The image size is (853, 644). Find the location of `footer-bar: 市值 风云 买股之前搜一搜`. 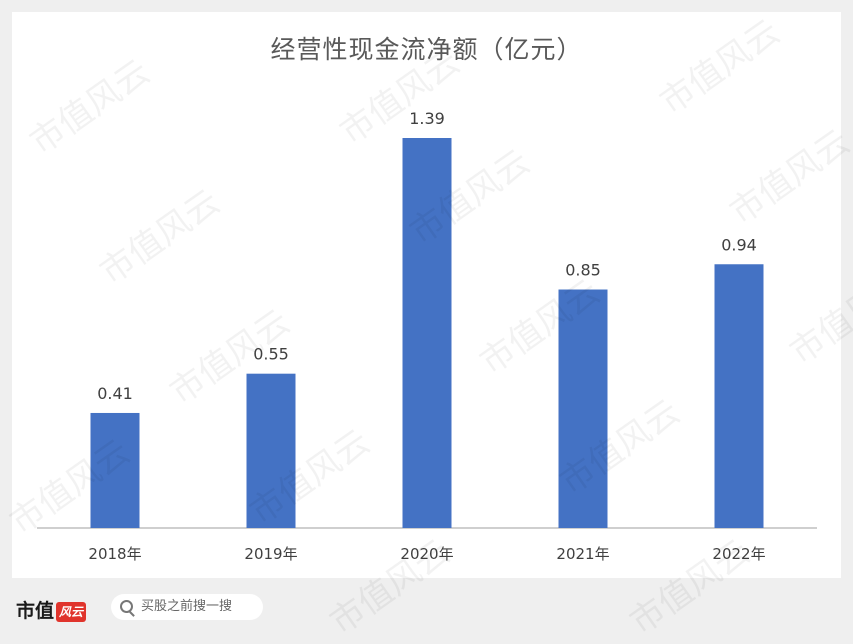

footer-bar: 市值 风云 买股之前搜一搜 is located at coordinates (426, 609).